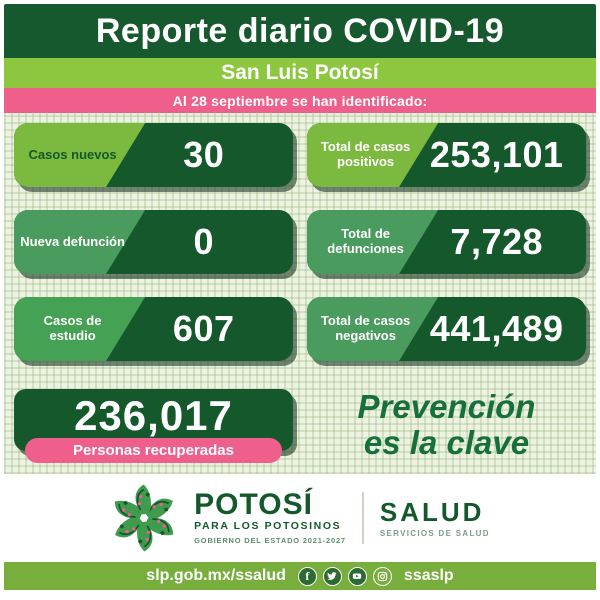 Image resolution: width=600 pixels, height=600 pixels. I want to click on recovered-label-pill: Personas recuperadas, so click(153, 450).